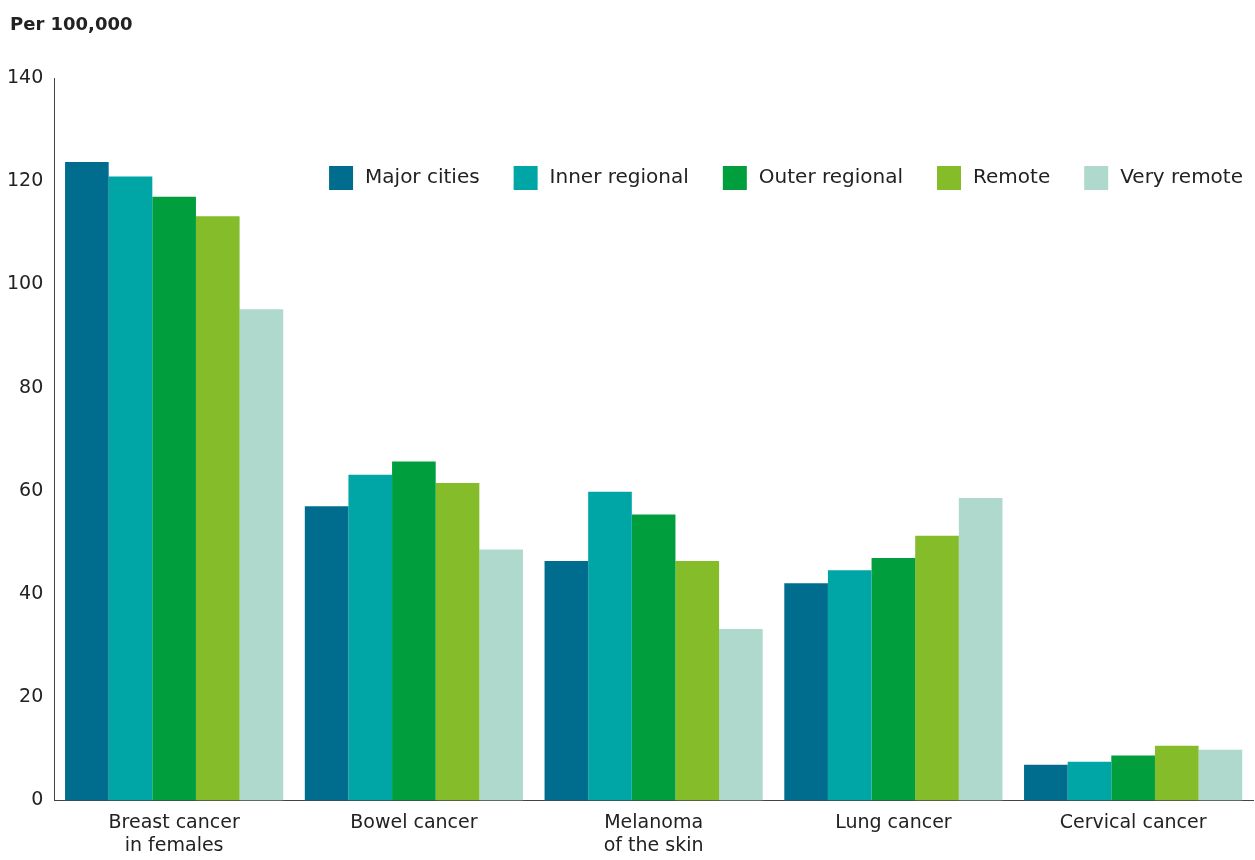 The width and height of the screenshot is (1255, 860). What do you see at coordinates (31, 591) in the screenshot?
I see `y-tick-label: 40` at bounding box center [31, 591].